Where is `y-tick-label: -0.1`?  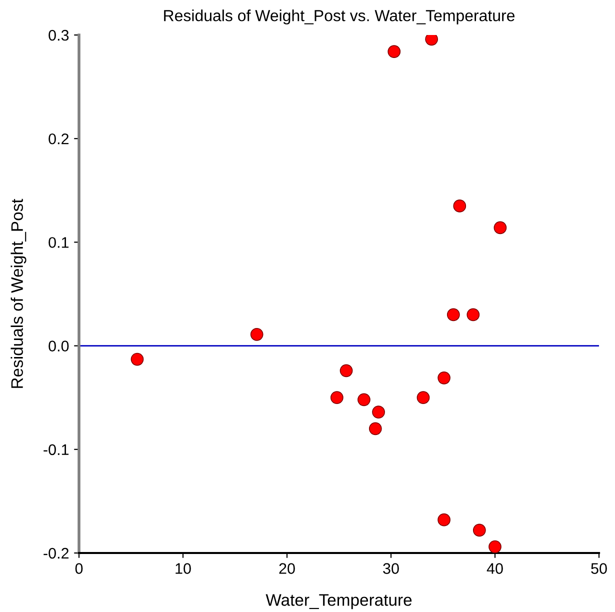 y-tick-label: -0.1 is located at coordinates (56, 450).